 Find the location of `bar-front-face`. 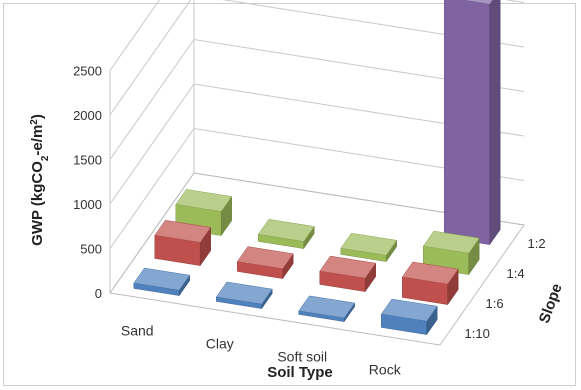

bar-front-face is located at coordinates (467, 122).